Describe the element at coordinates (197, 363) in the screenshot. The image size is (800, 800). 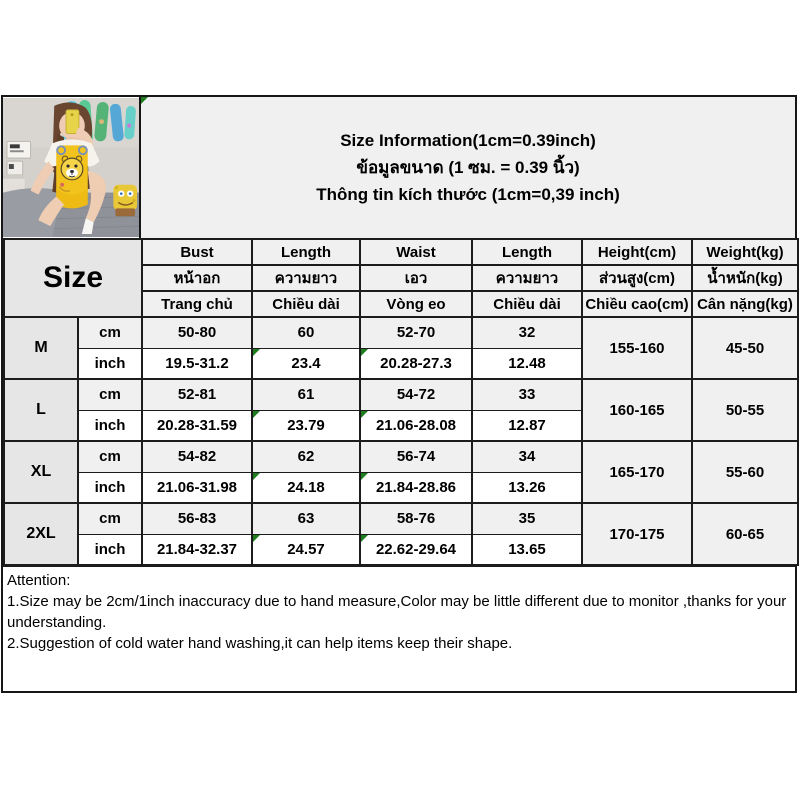
I see `cell-M-inch-0: 19.5-31.2` at that location.